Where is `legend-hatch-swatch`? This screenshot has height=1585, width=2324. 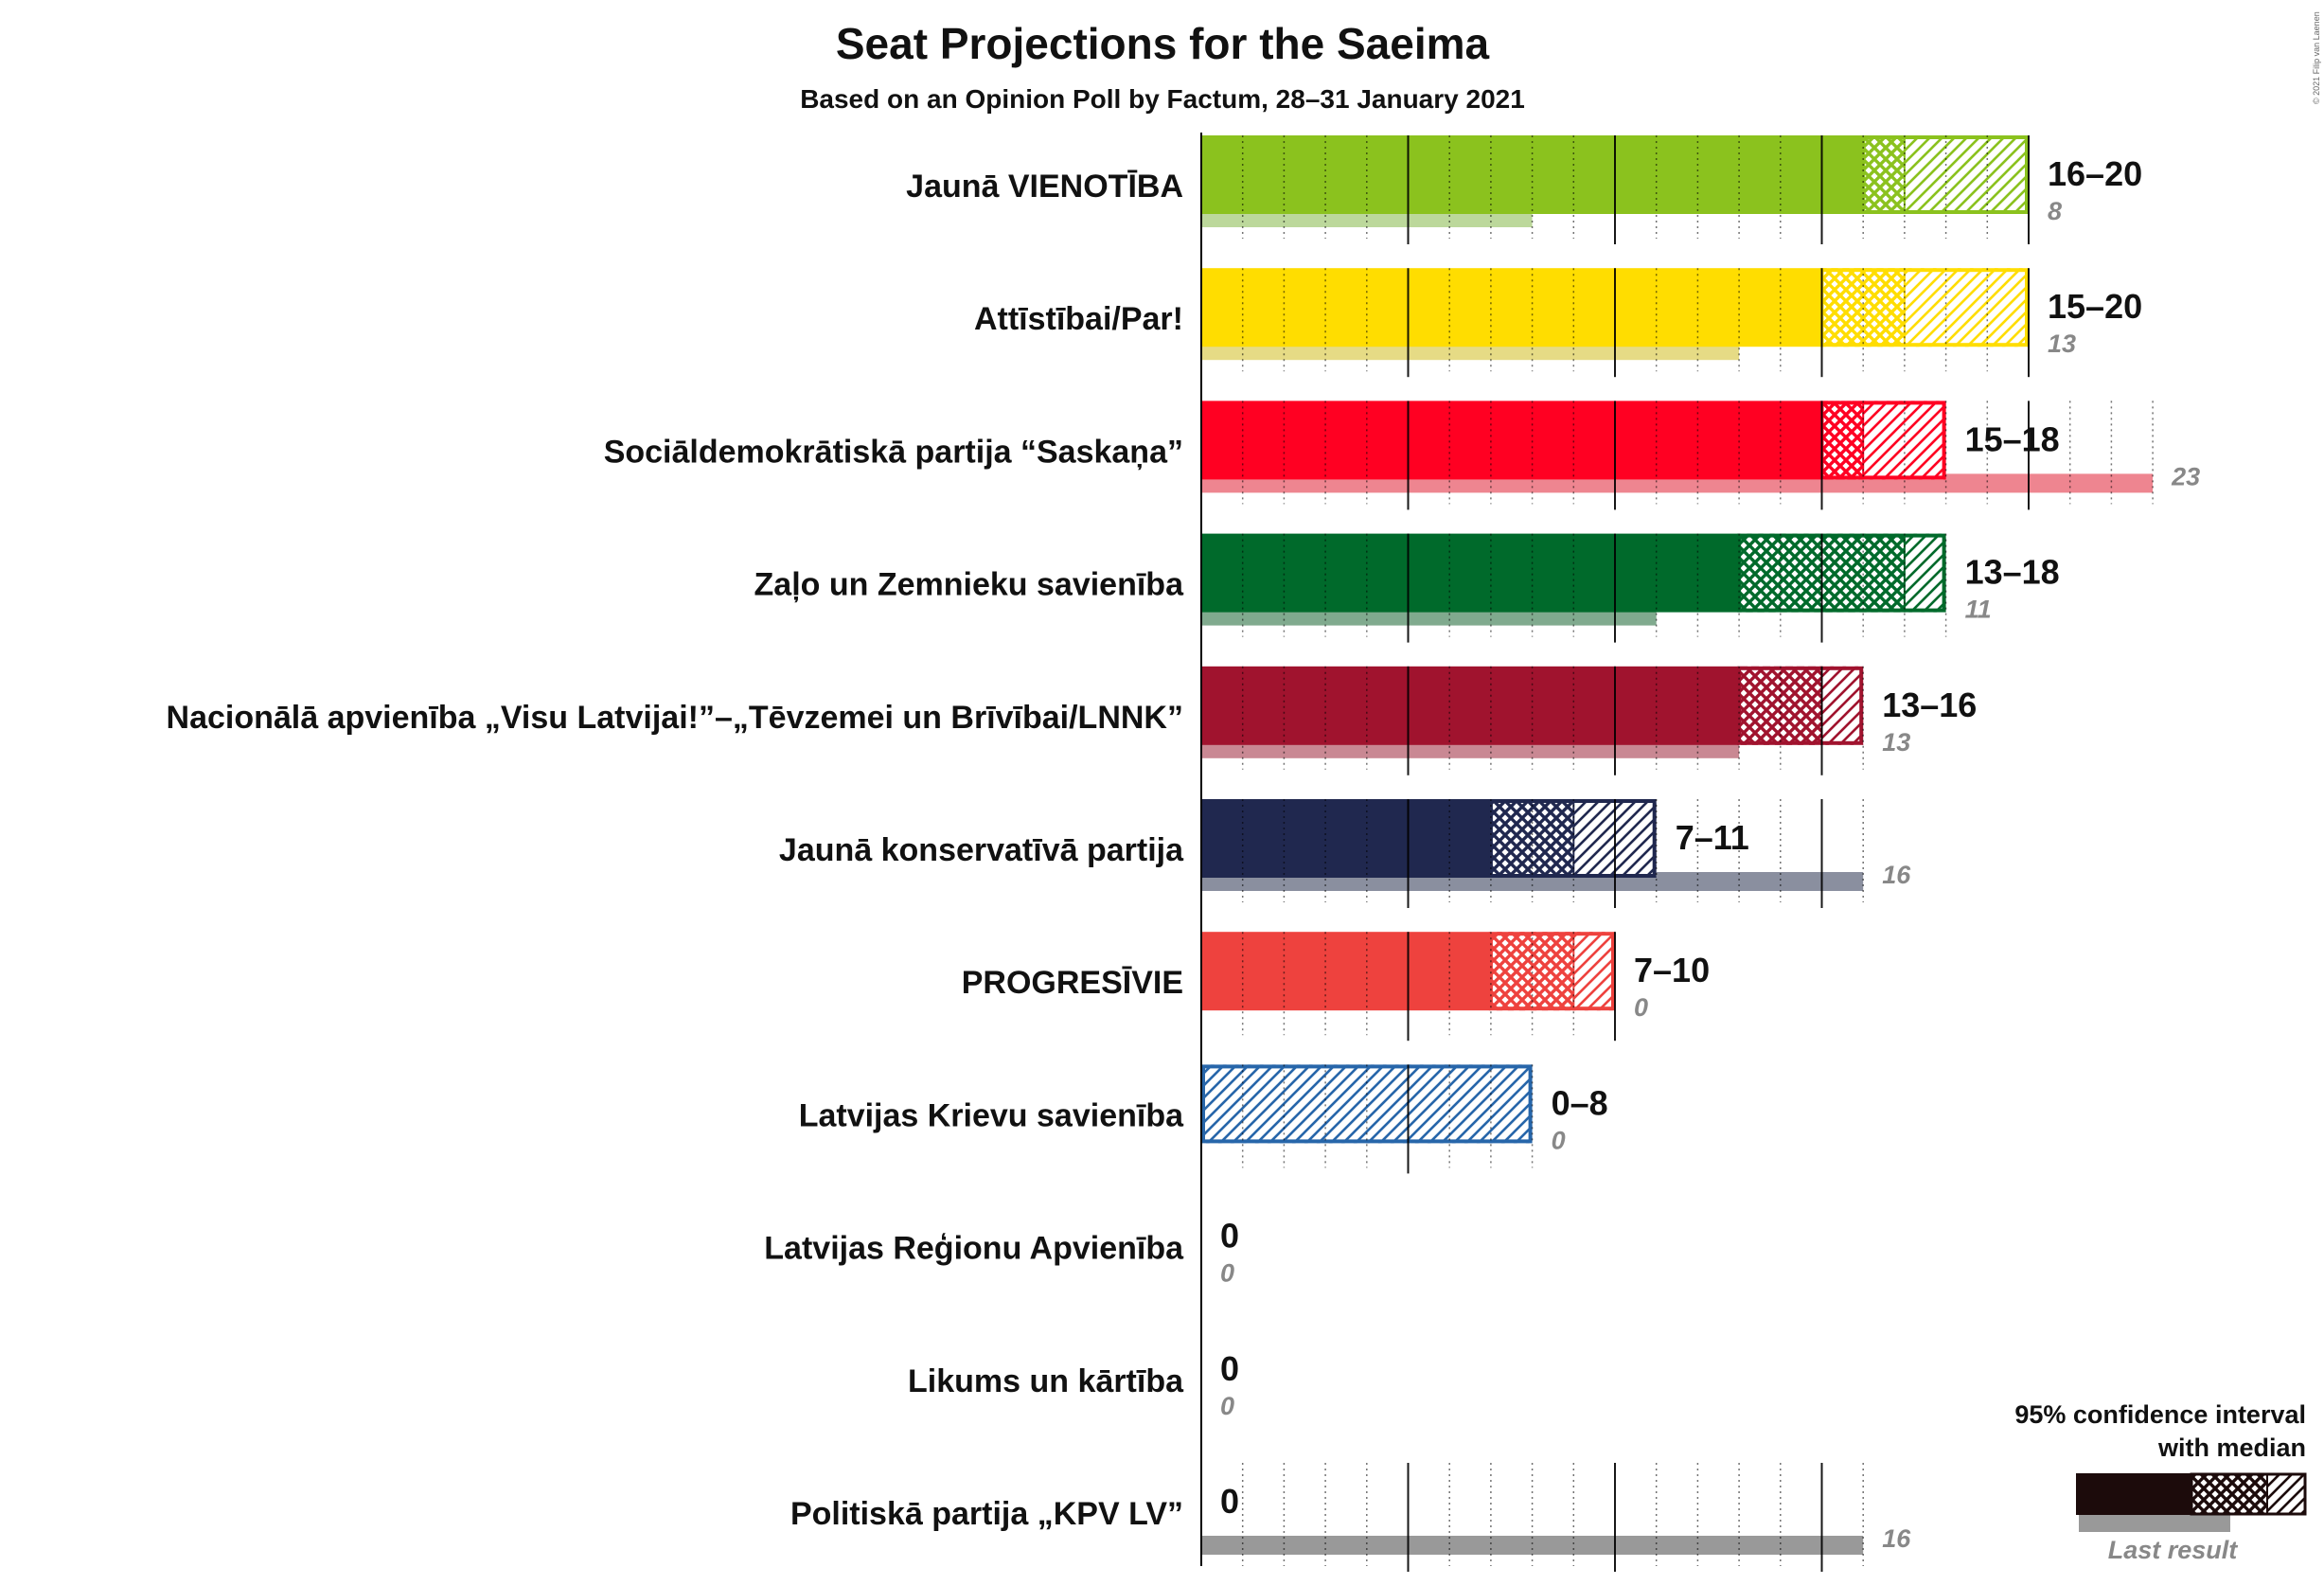
legend-hatch-swatch is located at coordinates (2286, 1494).